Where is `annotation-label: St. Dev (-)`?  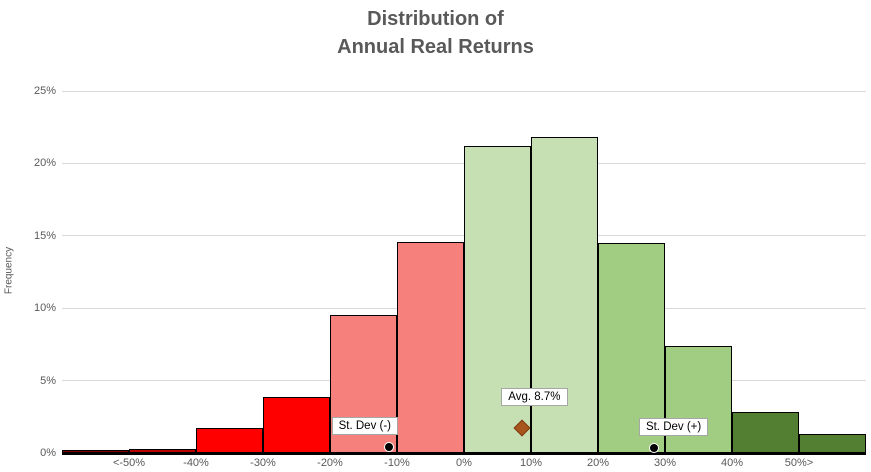
annotation-label: St. Dev (-) is located at coordinates (365, 426).